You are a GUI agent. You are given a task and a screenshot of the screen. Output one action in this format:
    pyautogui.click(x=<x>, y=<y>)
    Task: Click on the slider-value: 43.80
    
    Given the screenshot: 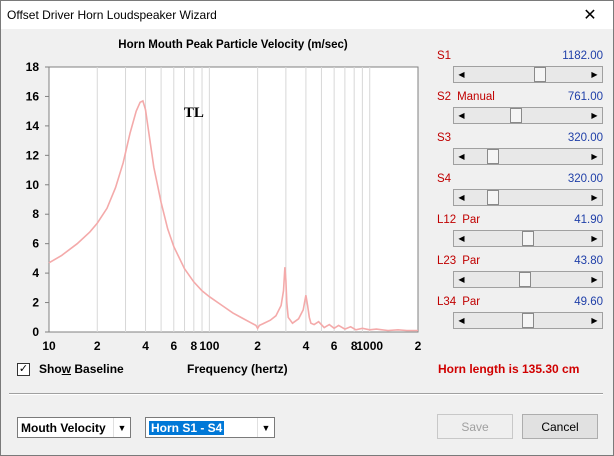 What is the action you would take?
    pyautogui.click(x=588, y=261)
    